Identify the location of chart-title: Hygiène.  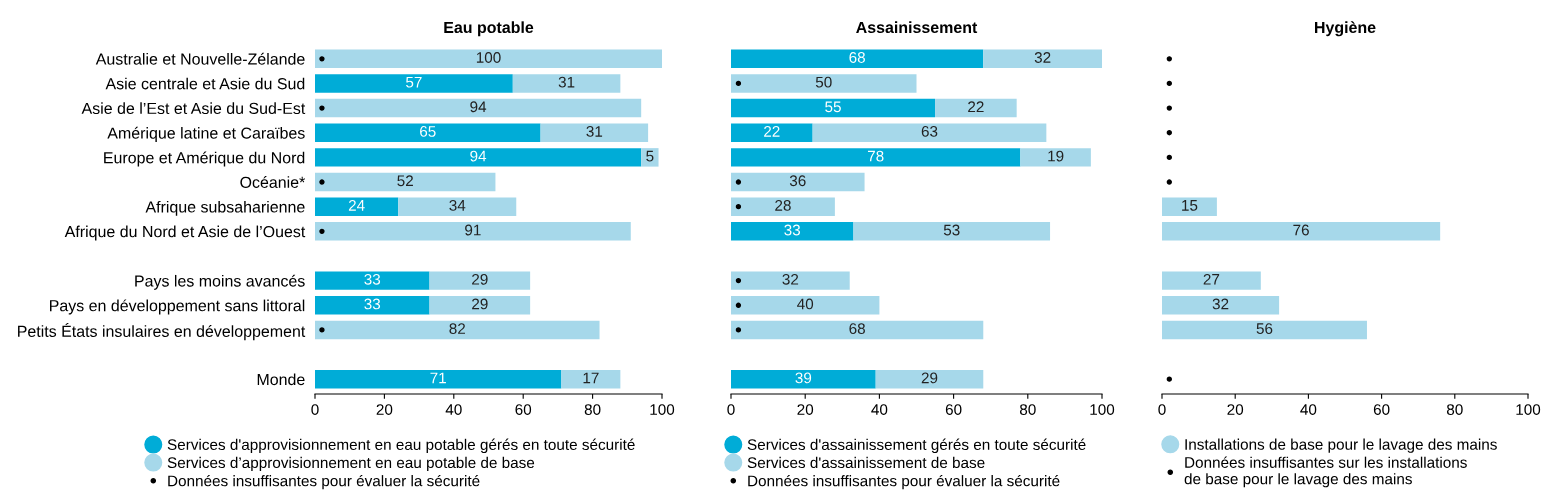
(1345, 29).